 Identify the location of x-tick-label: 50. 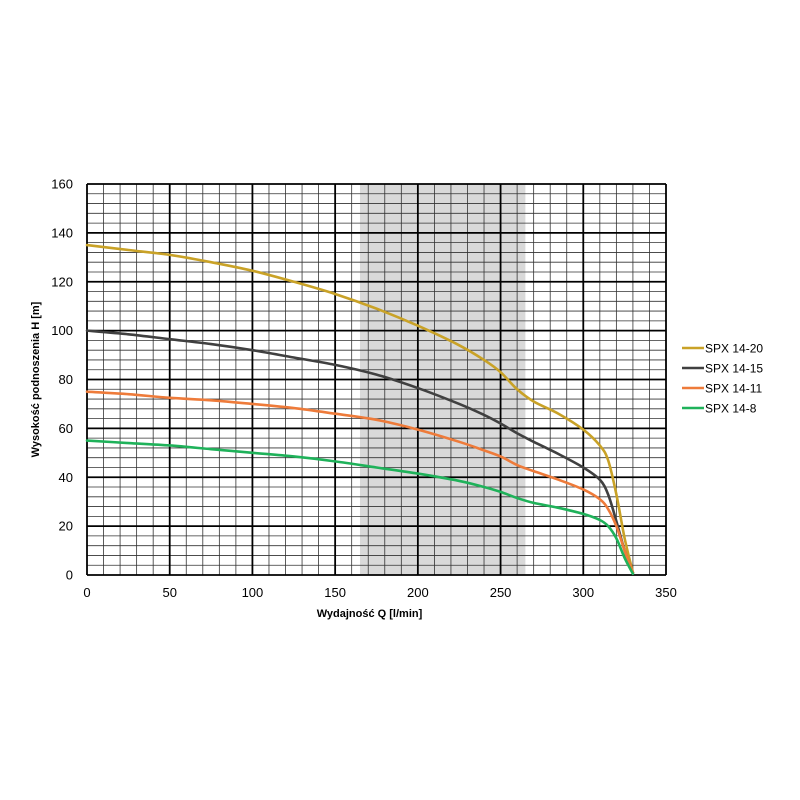
(169, 592).